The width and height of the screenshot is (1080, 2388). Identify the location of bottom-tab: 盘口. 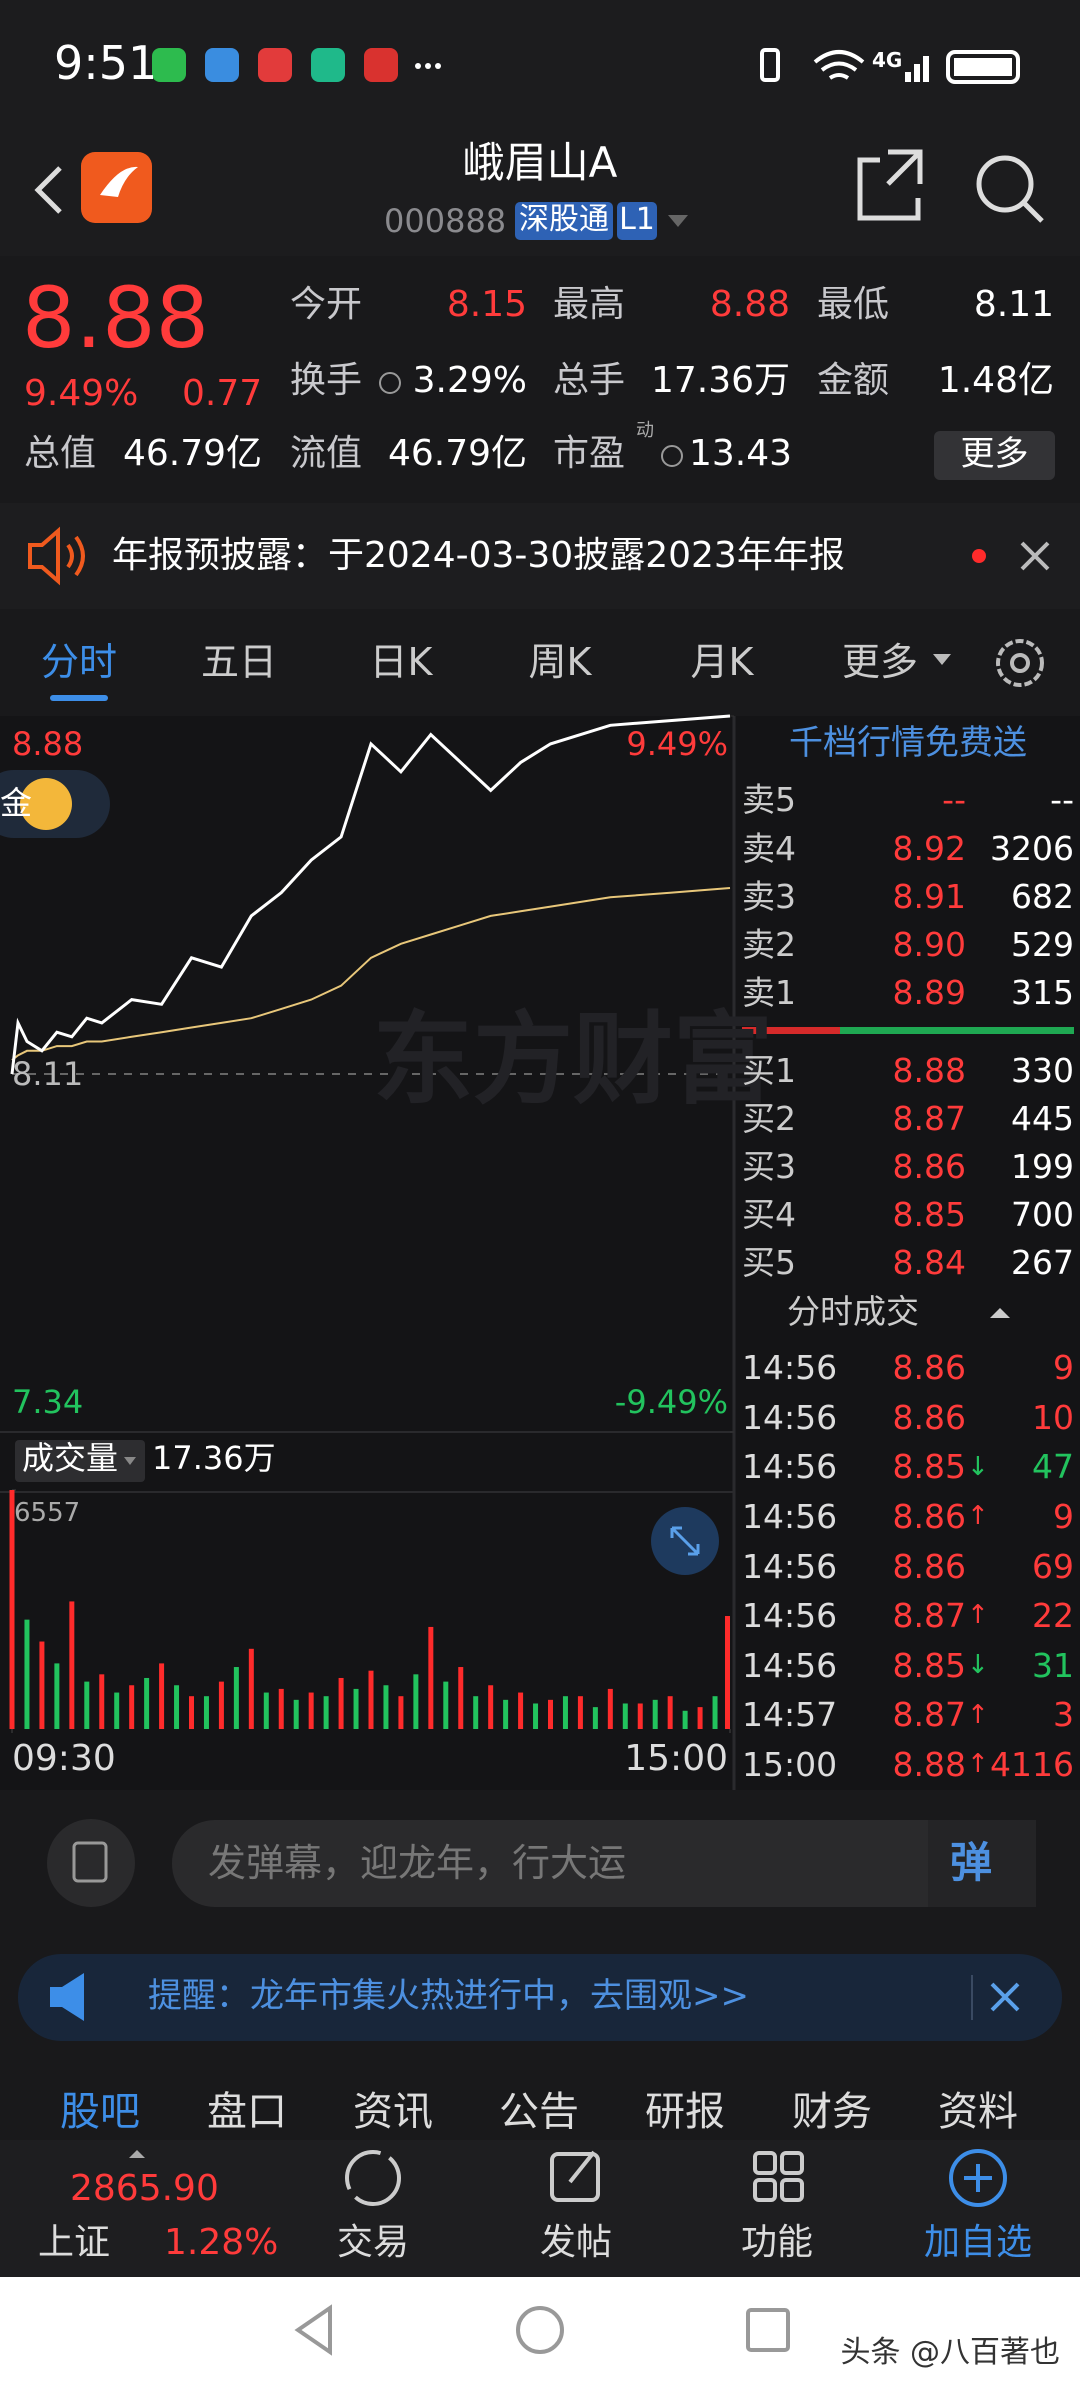
(247, 2112).